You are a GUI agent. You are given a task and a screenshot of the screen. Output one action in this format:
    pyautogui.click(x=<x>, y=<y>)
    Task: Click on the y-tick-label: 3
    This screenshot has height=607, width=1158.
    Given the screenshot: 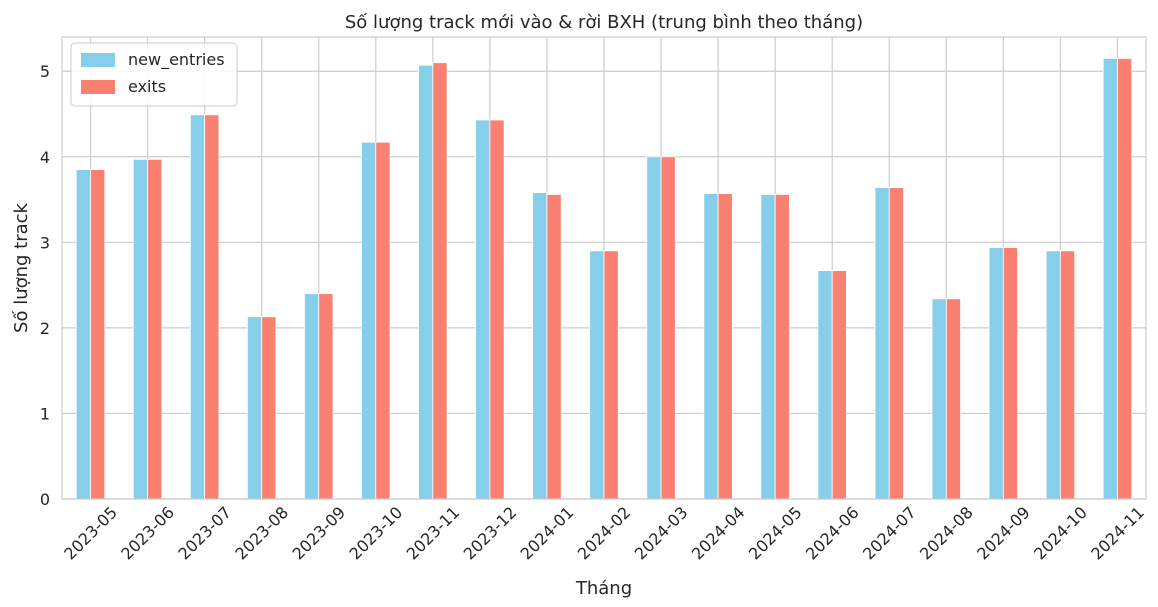 What is the action you would take?
    pyautogui.click(x=45, y=242)
    